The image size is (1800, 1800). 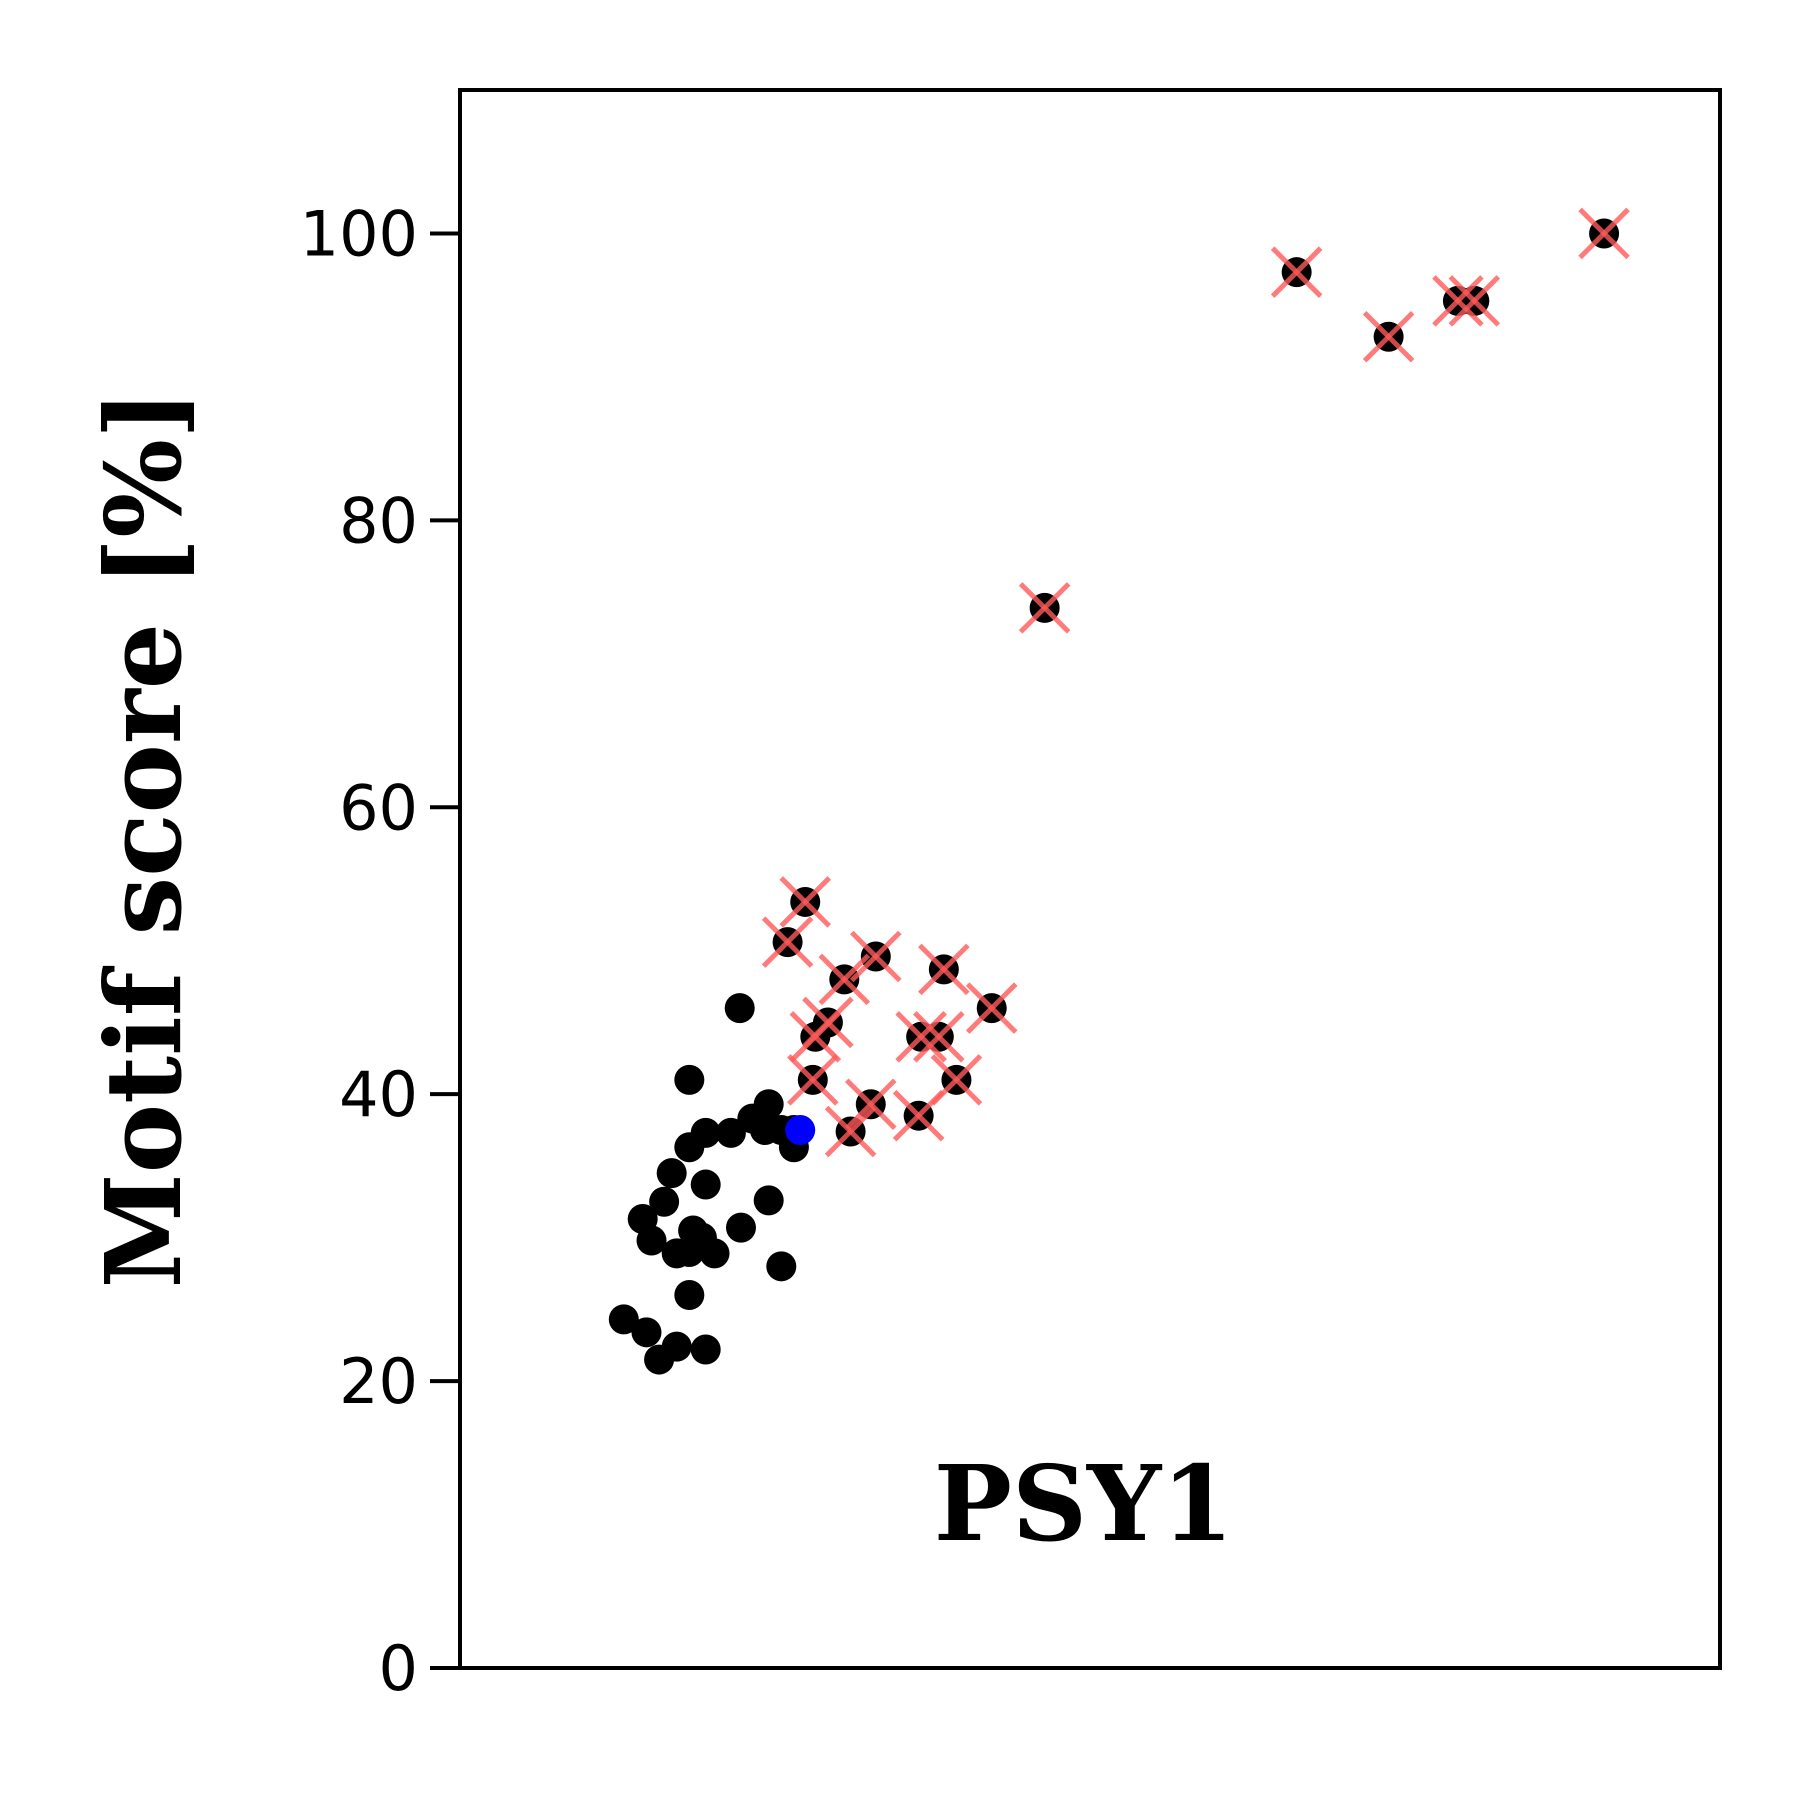 What do you see at coordinates (800, 1130) in the screenshot?
I see `highlighted-point` at bounding box center [800, 1130].